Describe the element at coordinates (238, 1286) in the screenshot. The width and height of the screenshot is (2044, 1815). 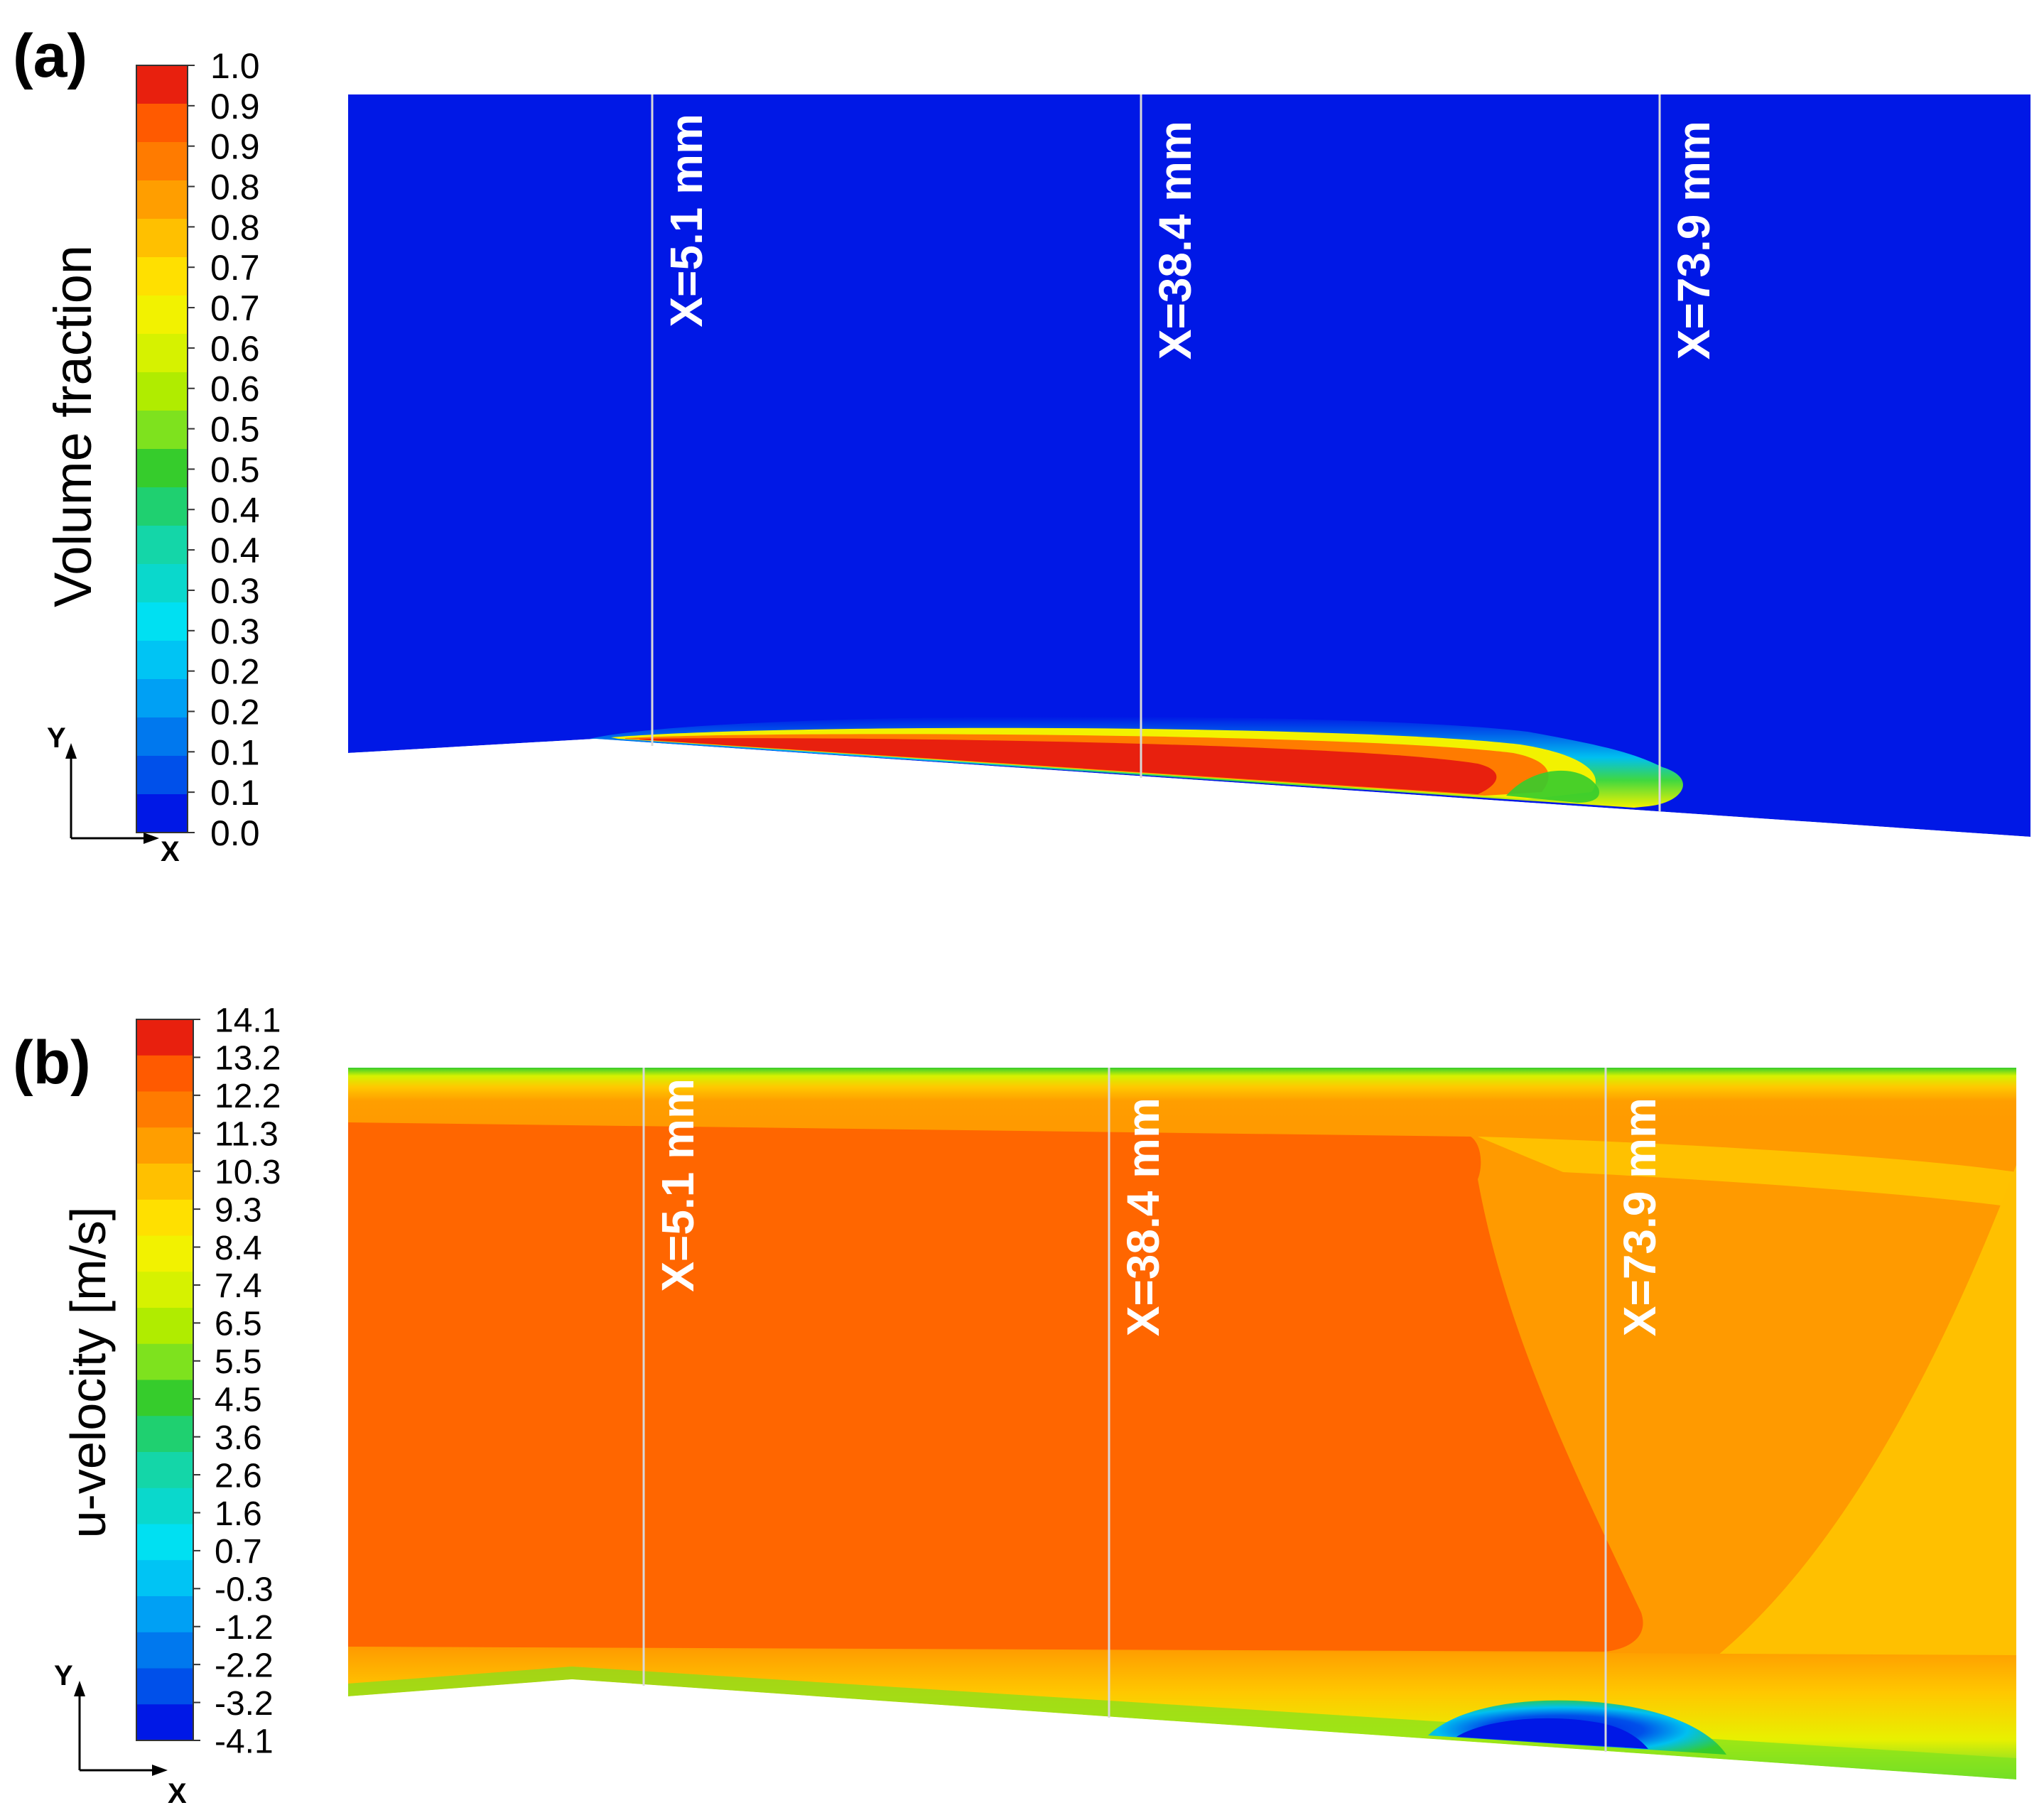
I see `colorbar-tick-label: 7.4` at that location.